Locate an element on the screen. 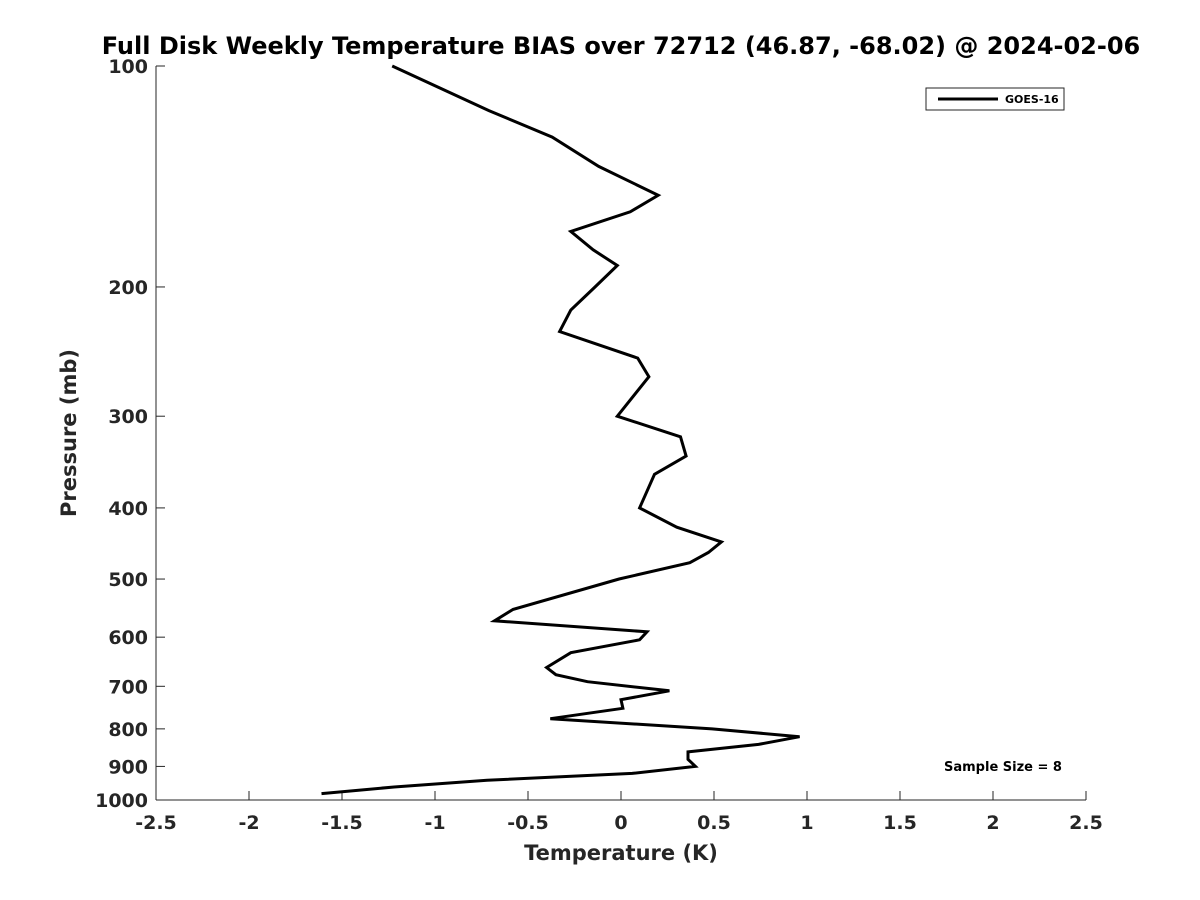 This screenshot has height=900, width=1200. y-tick-label: 400 is located at coordinates (128, 509).